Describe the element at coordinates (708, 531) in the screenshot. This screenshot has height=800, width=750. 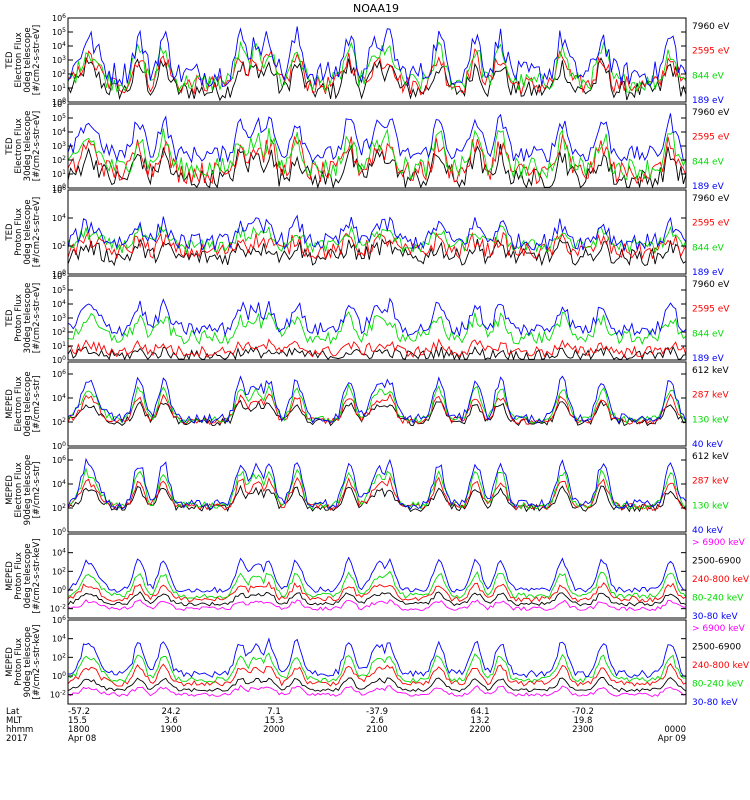
I see `legend-entry: 40 keV` at that location.